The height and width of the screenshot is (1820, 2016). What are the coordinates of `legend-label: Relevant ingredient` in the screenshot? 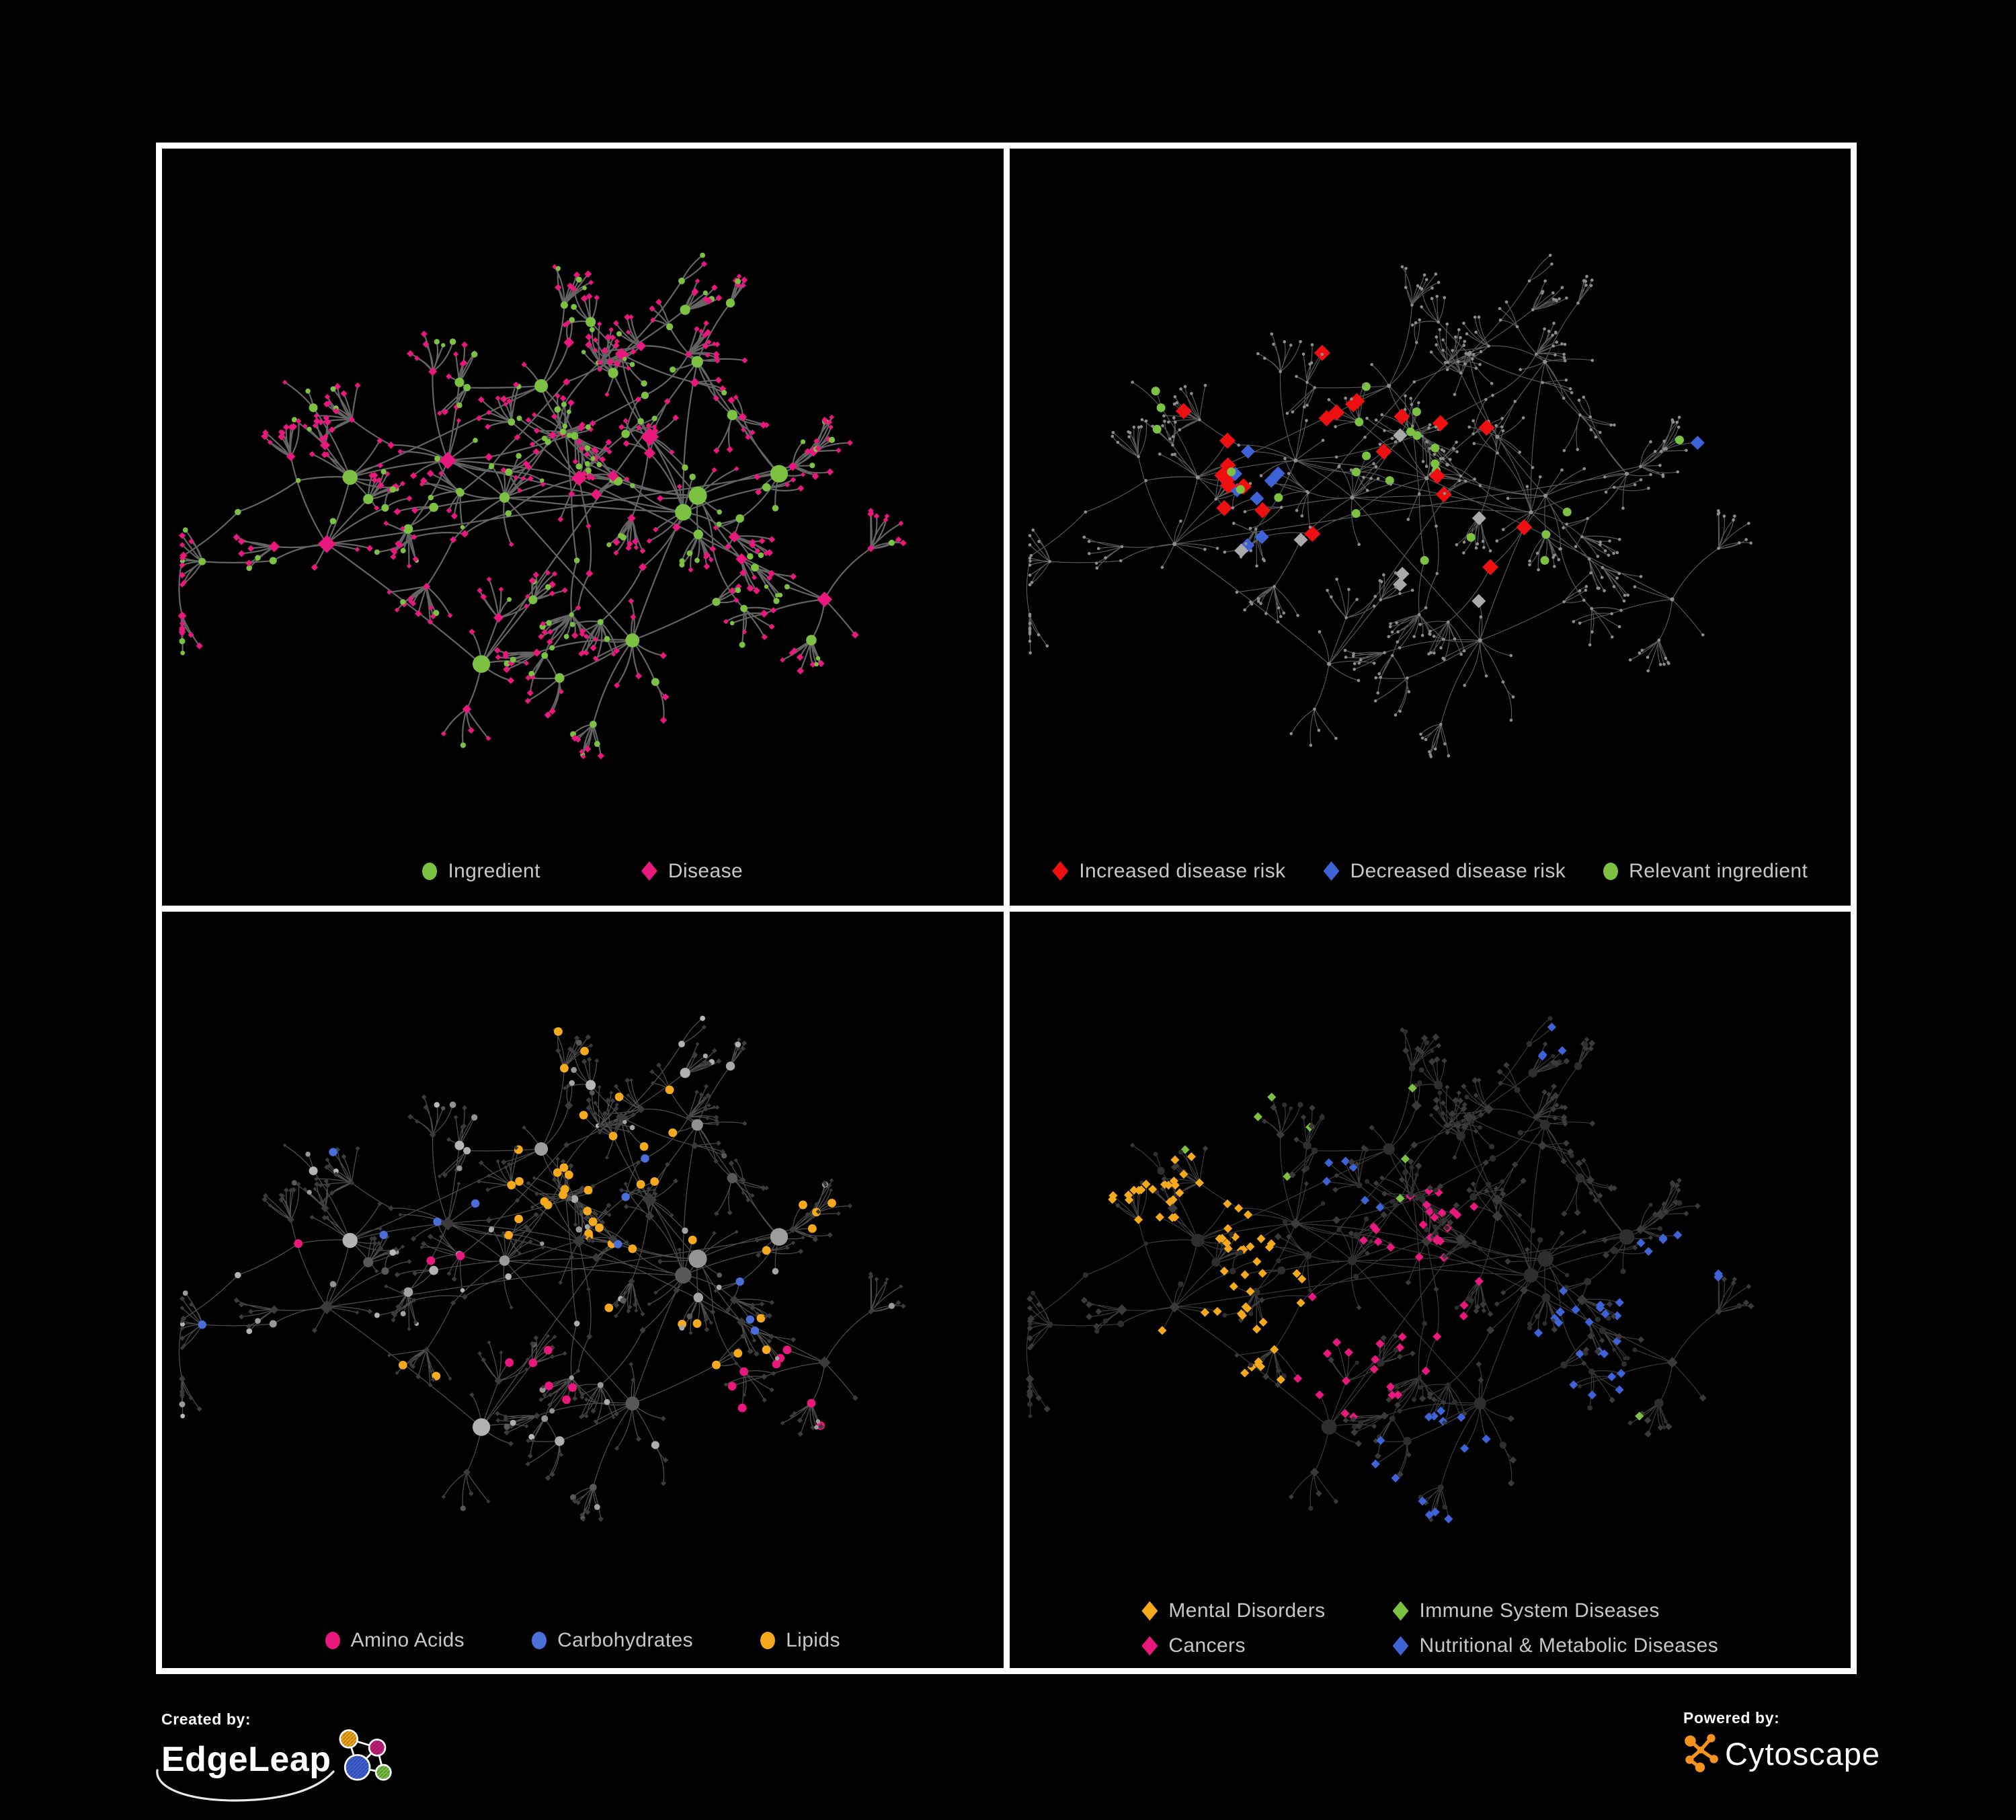 It's located at (1718, 870).